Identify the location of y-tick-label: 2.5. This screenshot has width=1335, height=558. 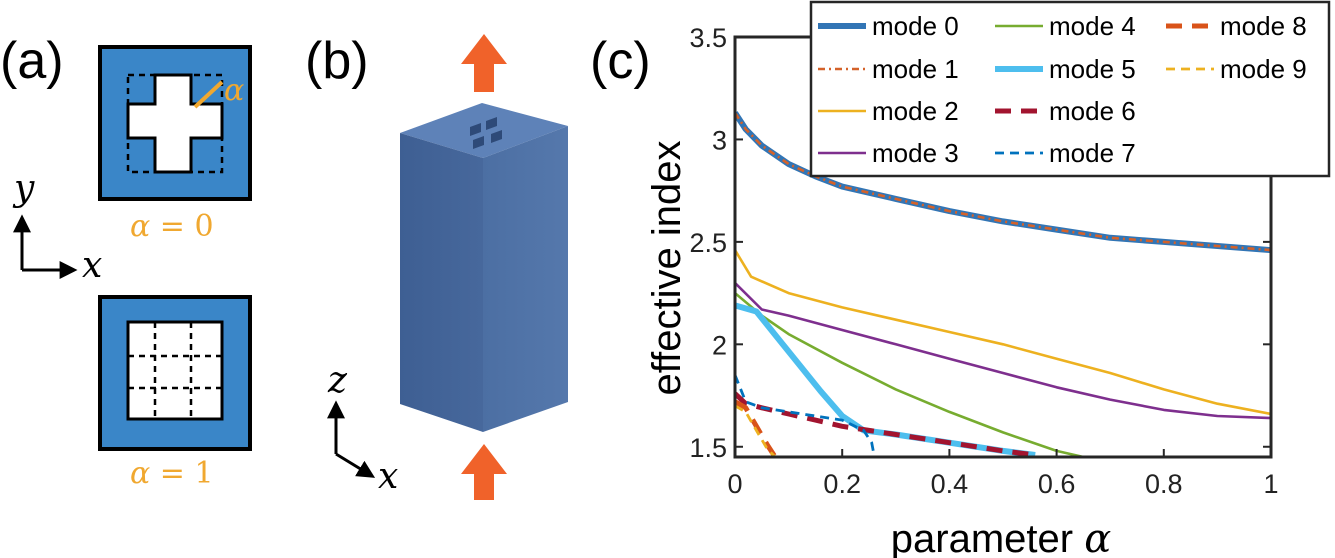
(708, 243).